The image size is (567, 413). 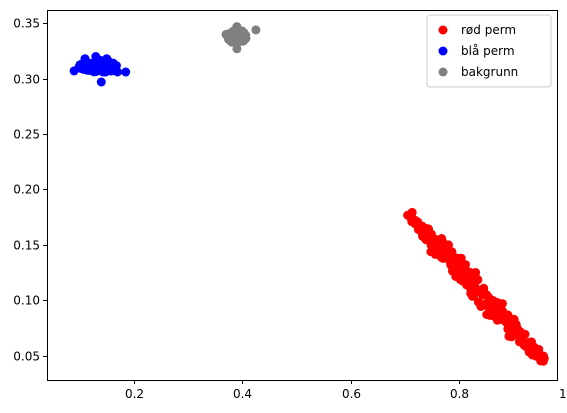 I want to click on x-tick-label: 1.0, so click(x=563, y=394).